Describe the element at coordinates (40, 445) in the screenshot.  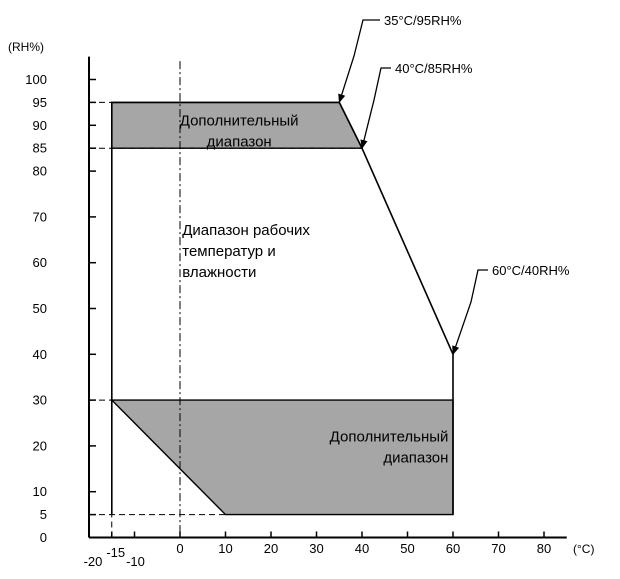
I see `y-tick-label-20: 20` at that location.